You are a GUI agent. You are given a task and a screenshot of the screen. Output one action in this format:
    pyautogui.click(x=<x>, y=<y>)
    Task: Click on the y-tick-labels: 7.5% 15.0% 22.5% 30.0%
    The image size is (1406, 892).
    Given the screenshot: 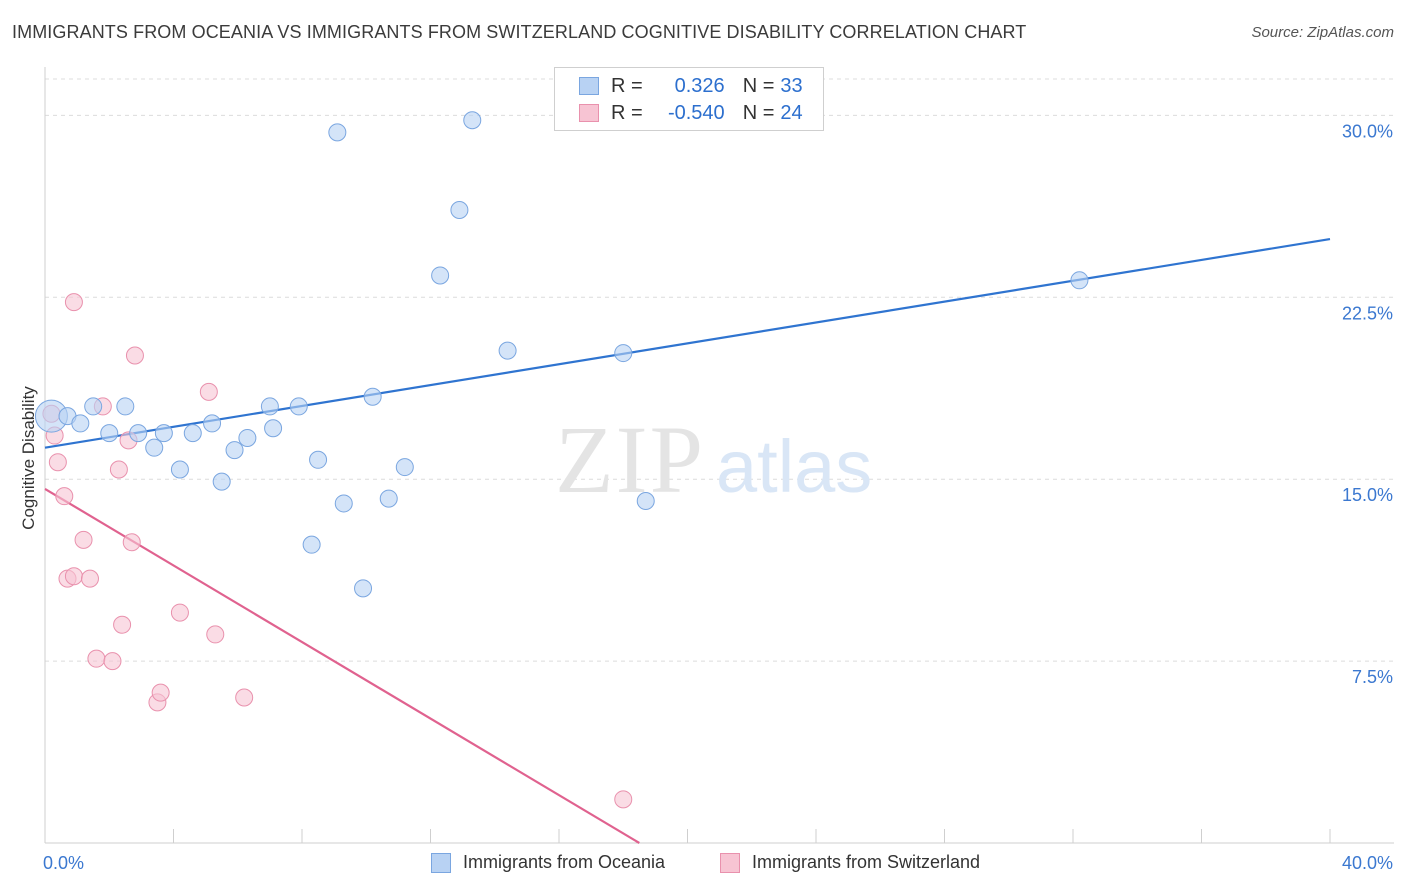 What is the action you would take?
    pyautogui.click(x=1367, y=404)
    